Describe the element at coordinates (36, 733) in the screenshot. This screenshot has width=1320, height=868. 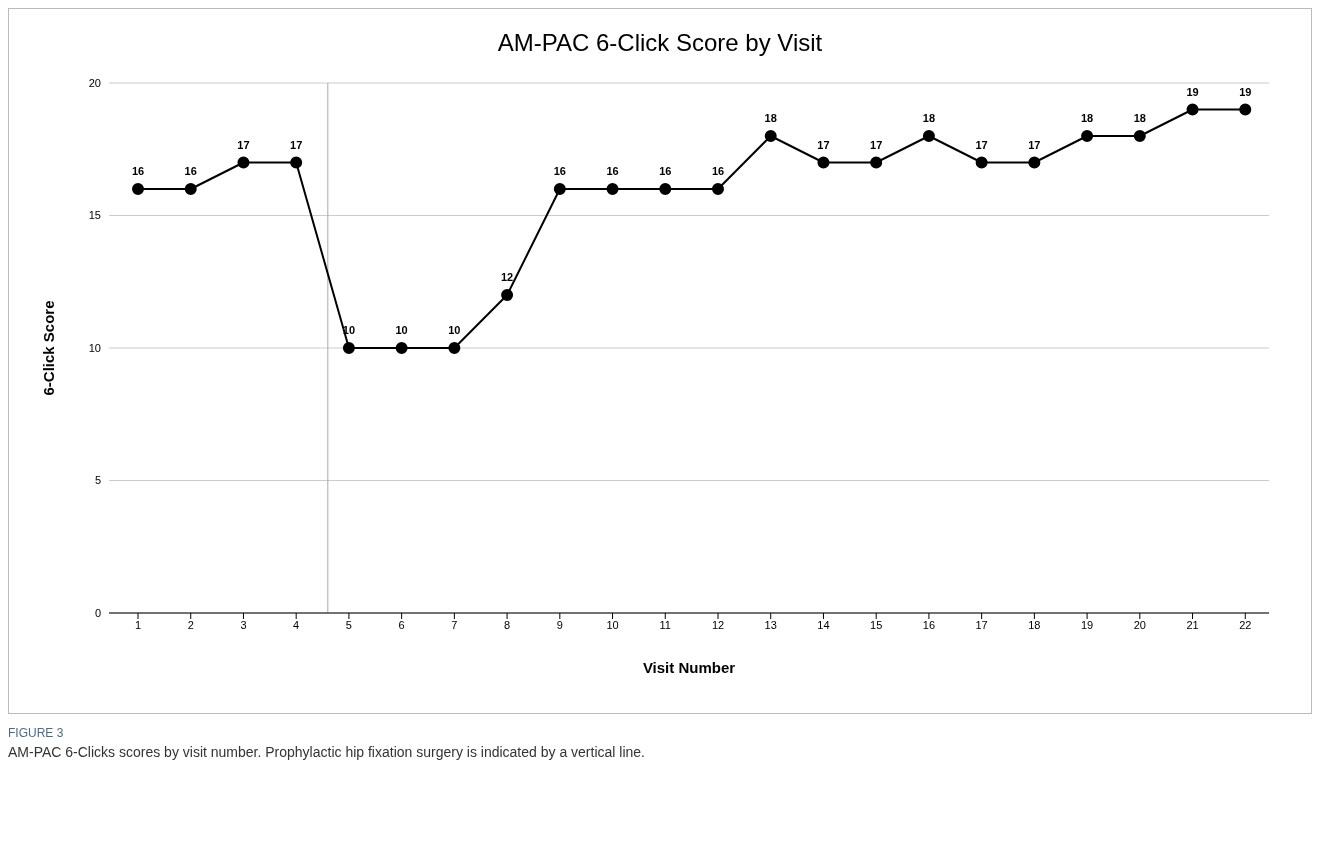
I see `caption: FIGURE 3` at that location.